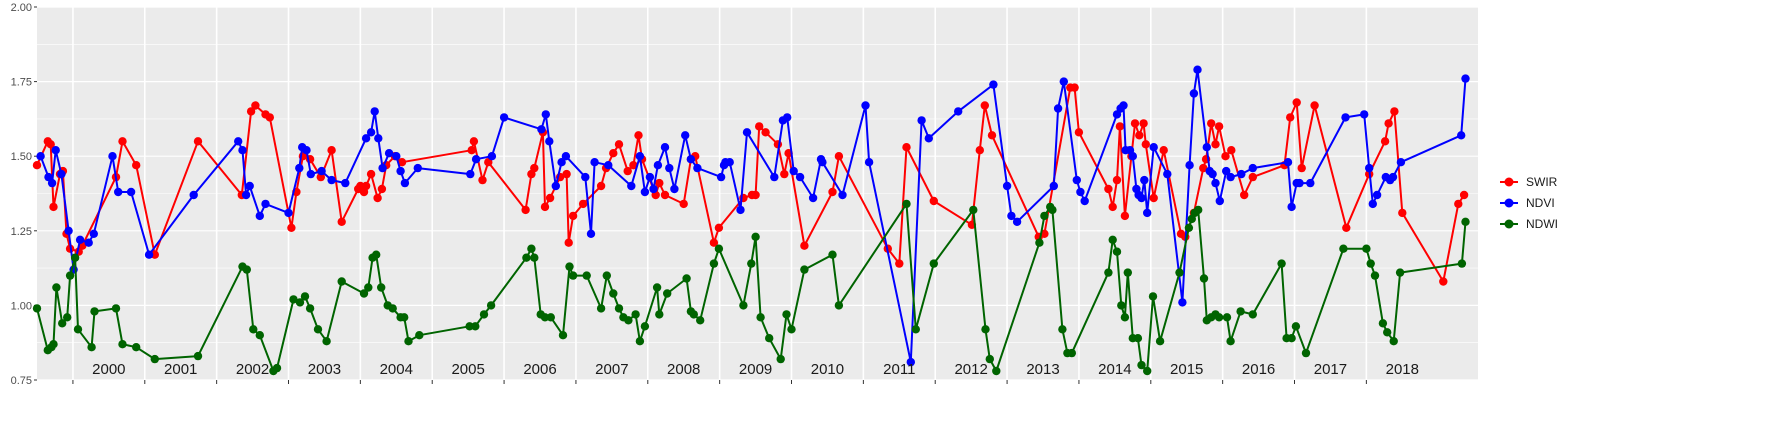 This screenshot has height=442, width=1773. I want to click on legend: SWIR NDVI NDWI, so click(1529, 203).